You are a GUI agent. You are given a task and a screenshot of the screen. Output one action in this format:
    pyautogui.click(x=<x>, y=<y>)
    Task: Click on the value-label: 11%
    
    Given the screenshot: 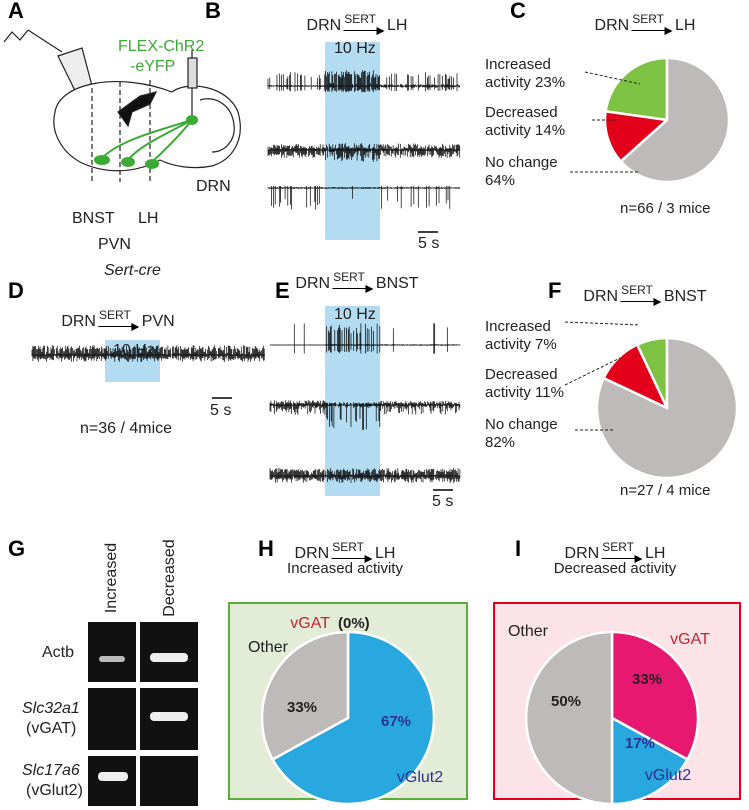 What is the action you would take?
    pyautogui.click(x=549, y=392)
    